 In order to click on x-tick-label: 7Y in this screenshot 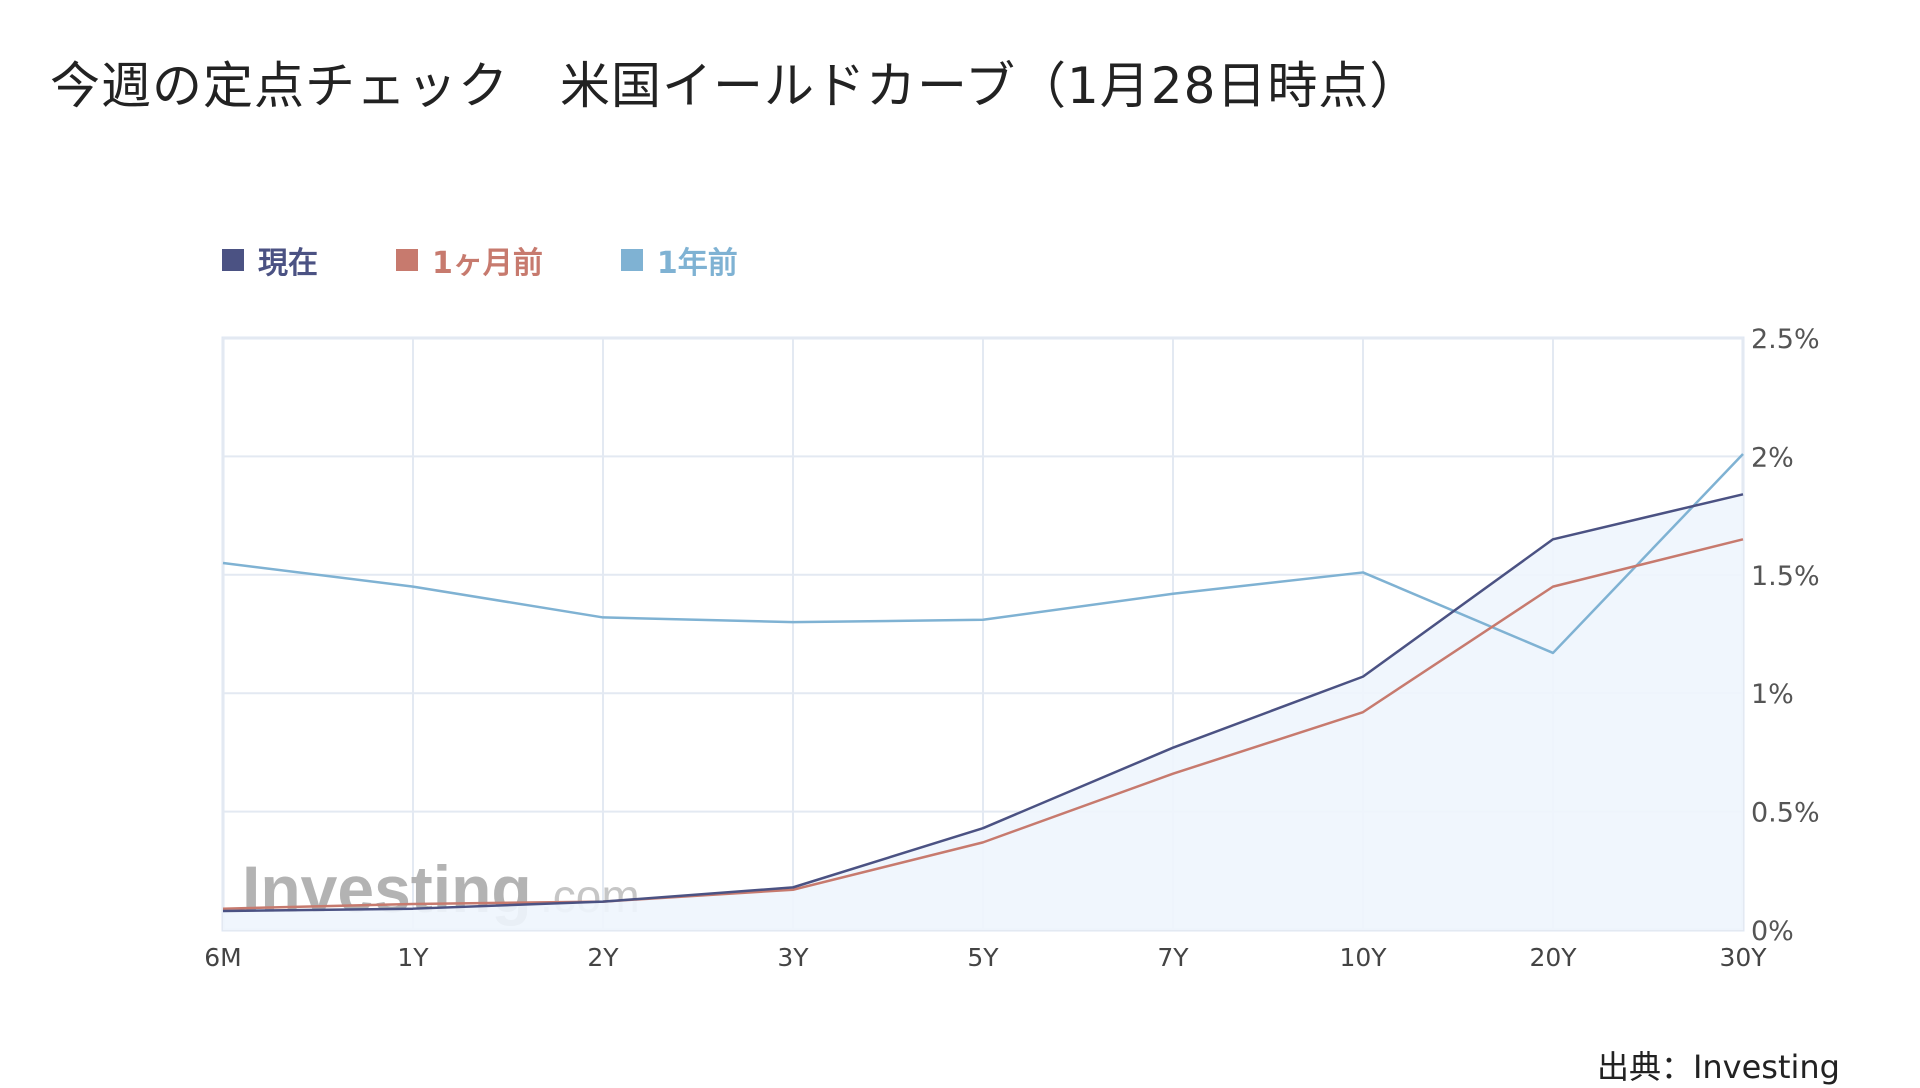, I will do `click(1173, 957)`.